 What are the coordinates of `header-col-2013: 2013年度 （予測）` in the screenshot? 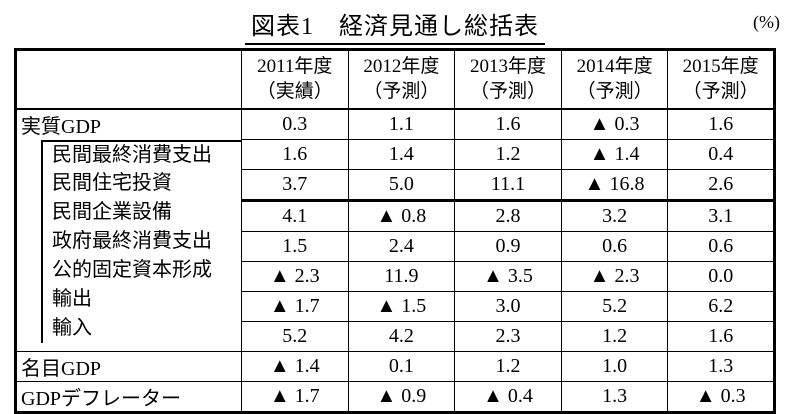 It's located at (508, 80).